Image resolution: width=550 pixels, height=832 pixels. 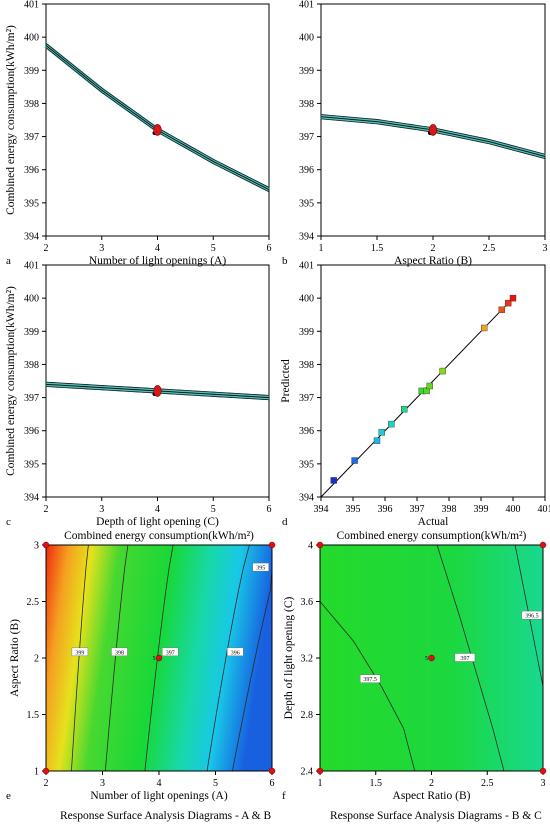 What do you see at coordinates (119, 653) in the screenshot?
I see `contour-label: 398` at bounding box center [119, 653].